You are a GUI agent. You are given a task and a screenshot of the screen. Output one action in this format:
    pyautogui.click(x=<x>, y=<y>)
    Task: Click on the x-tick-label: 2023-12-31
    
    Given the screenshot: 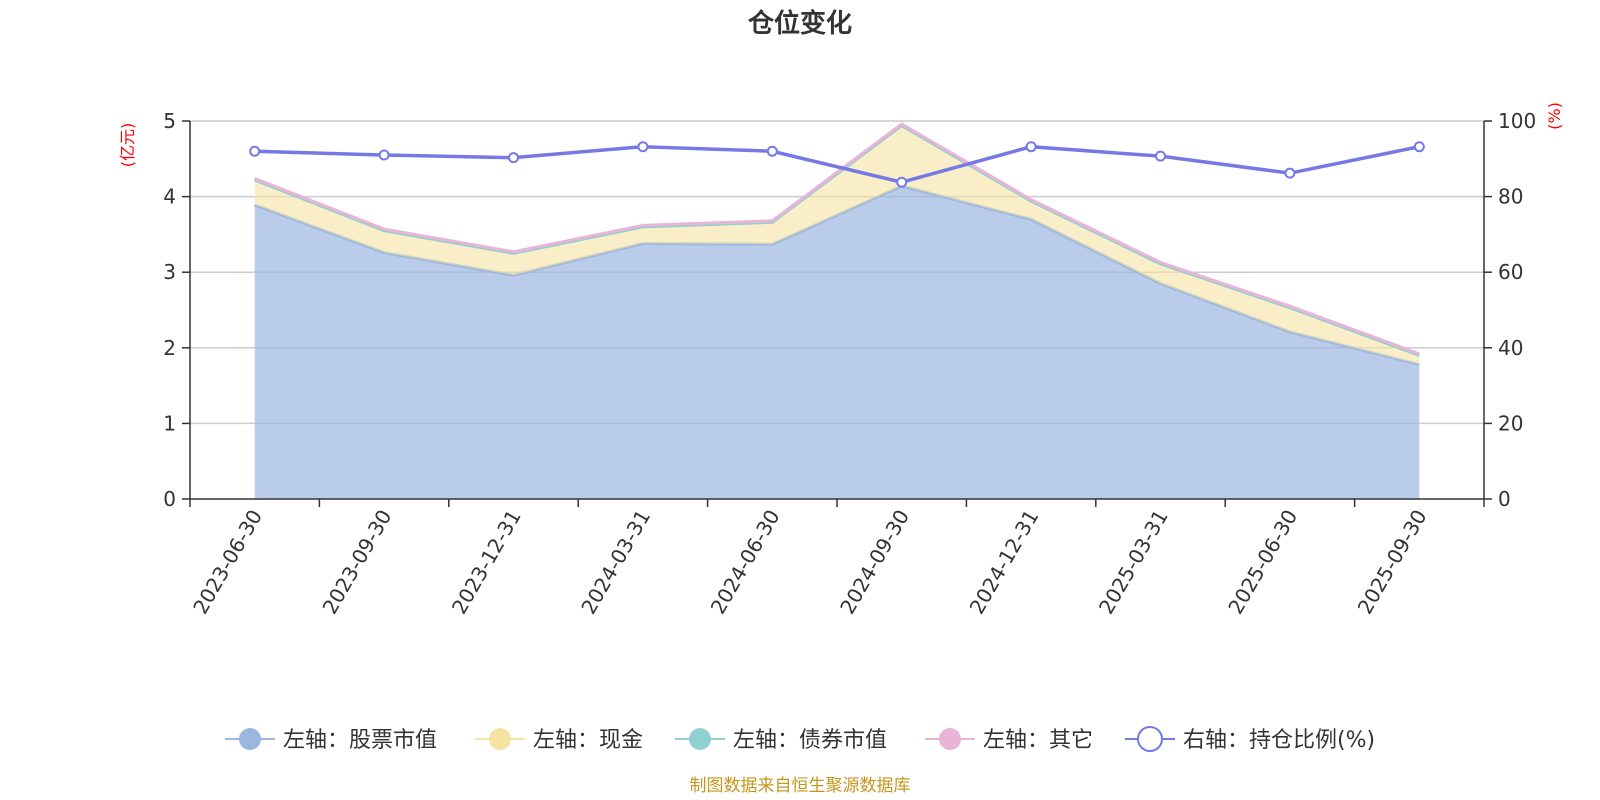 What is the action you would take?
    pyautogui.click(x=486, y=562)
    